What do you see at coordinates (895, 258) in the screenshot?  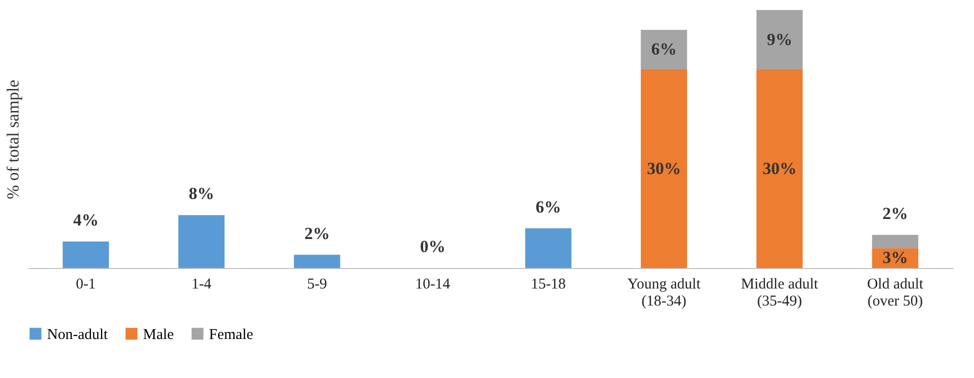 I see `data-label: 3%` at bounding box center [895, 258].